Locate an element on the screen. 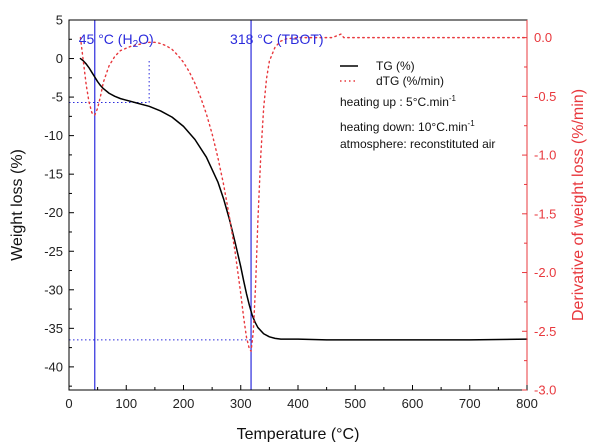  y2-tick-label: -3.0 is located at coordinates (545, 390).